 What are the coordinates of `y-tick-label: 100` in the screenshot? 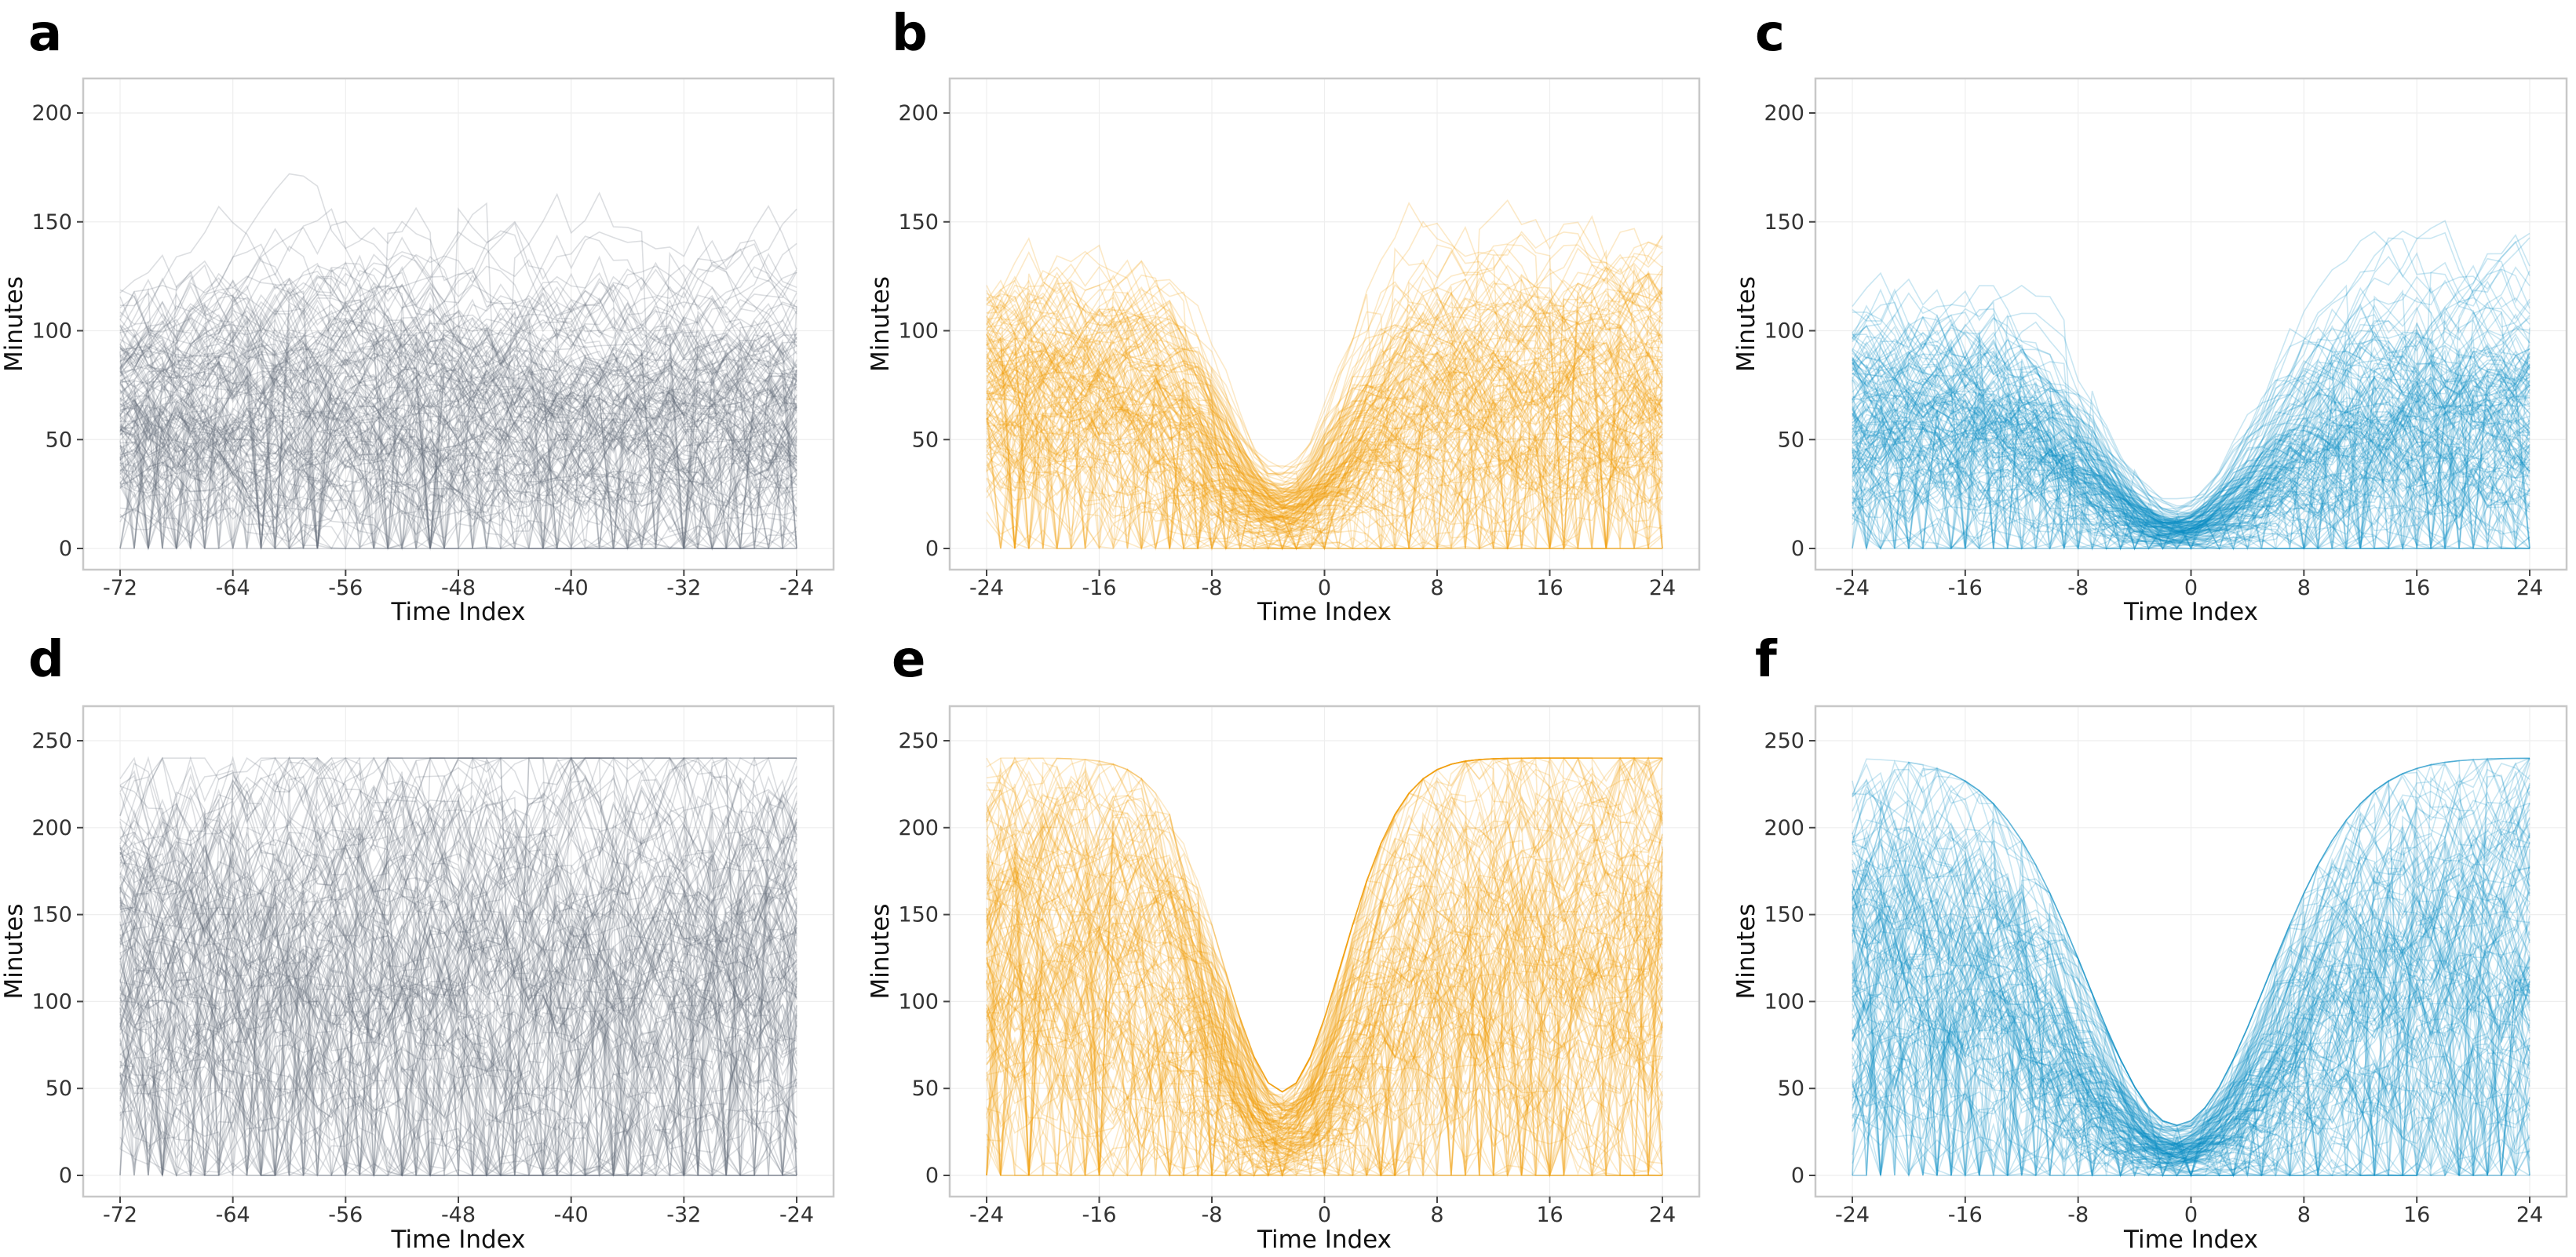 It's located at (918, 332).